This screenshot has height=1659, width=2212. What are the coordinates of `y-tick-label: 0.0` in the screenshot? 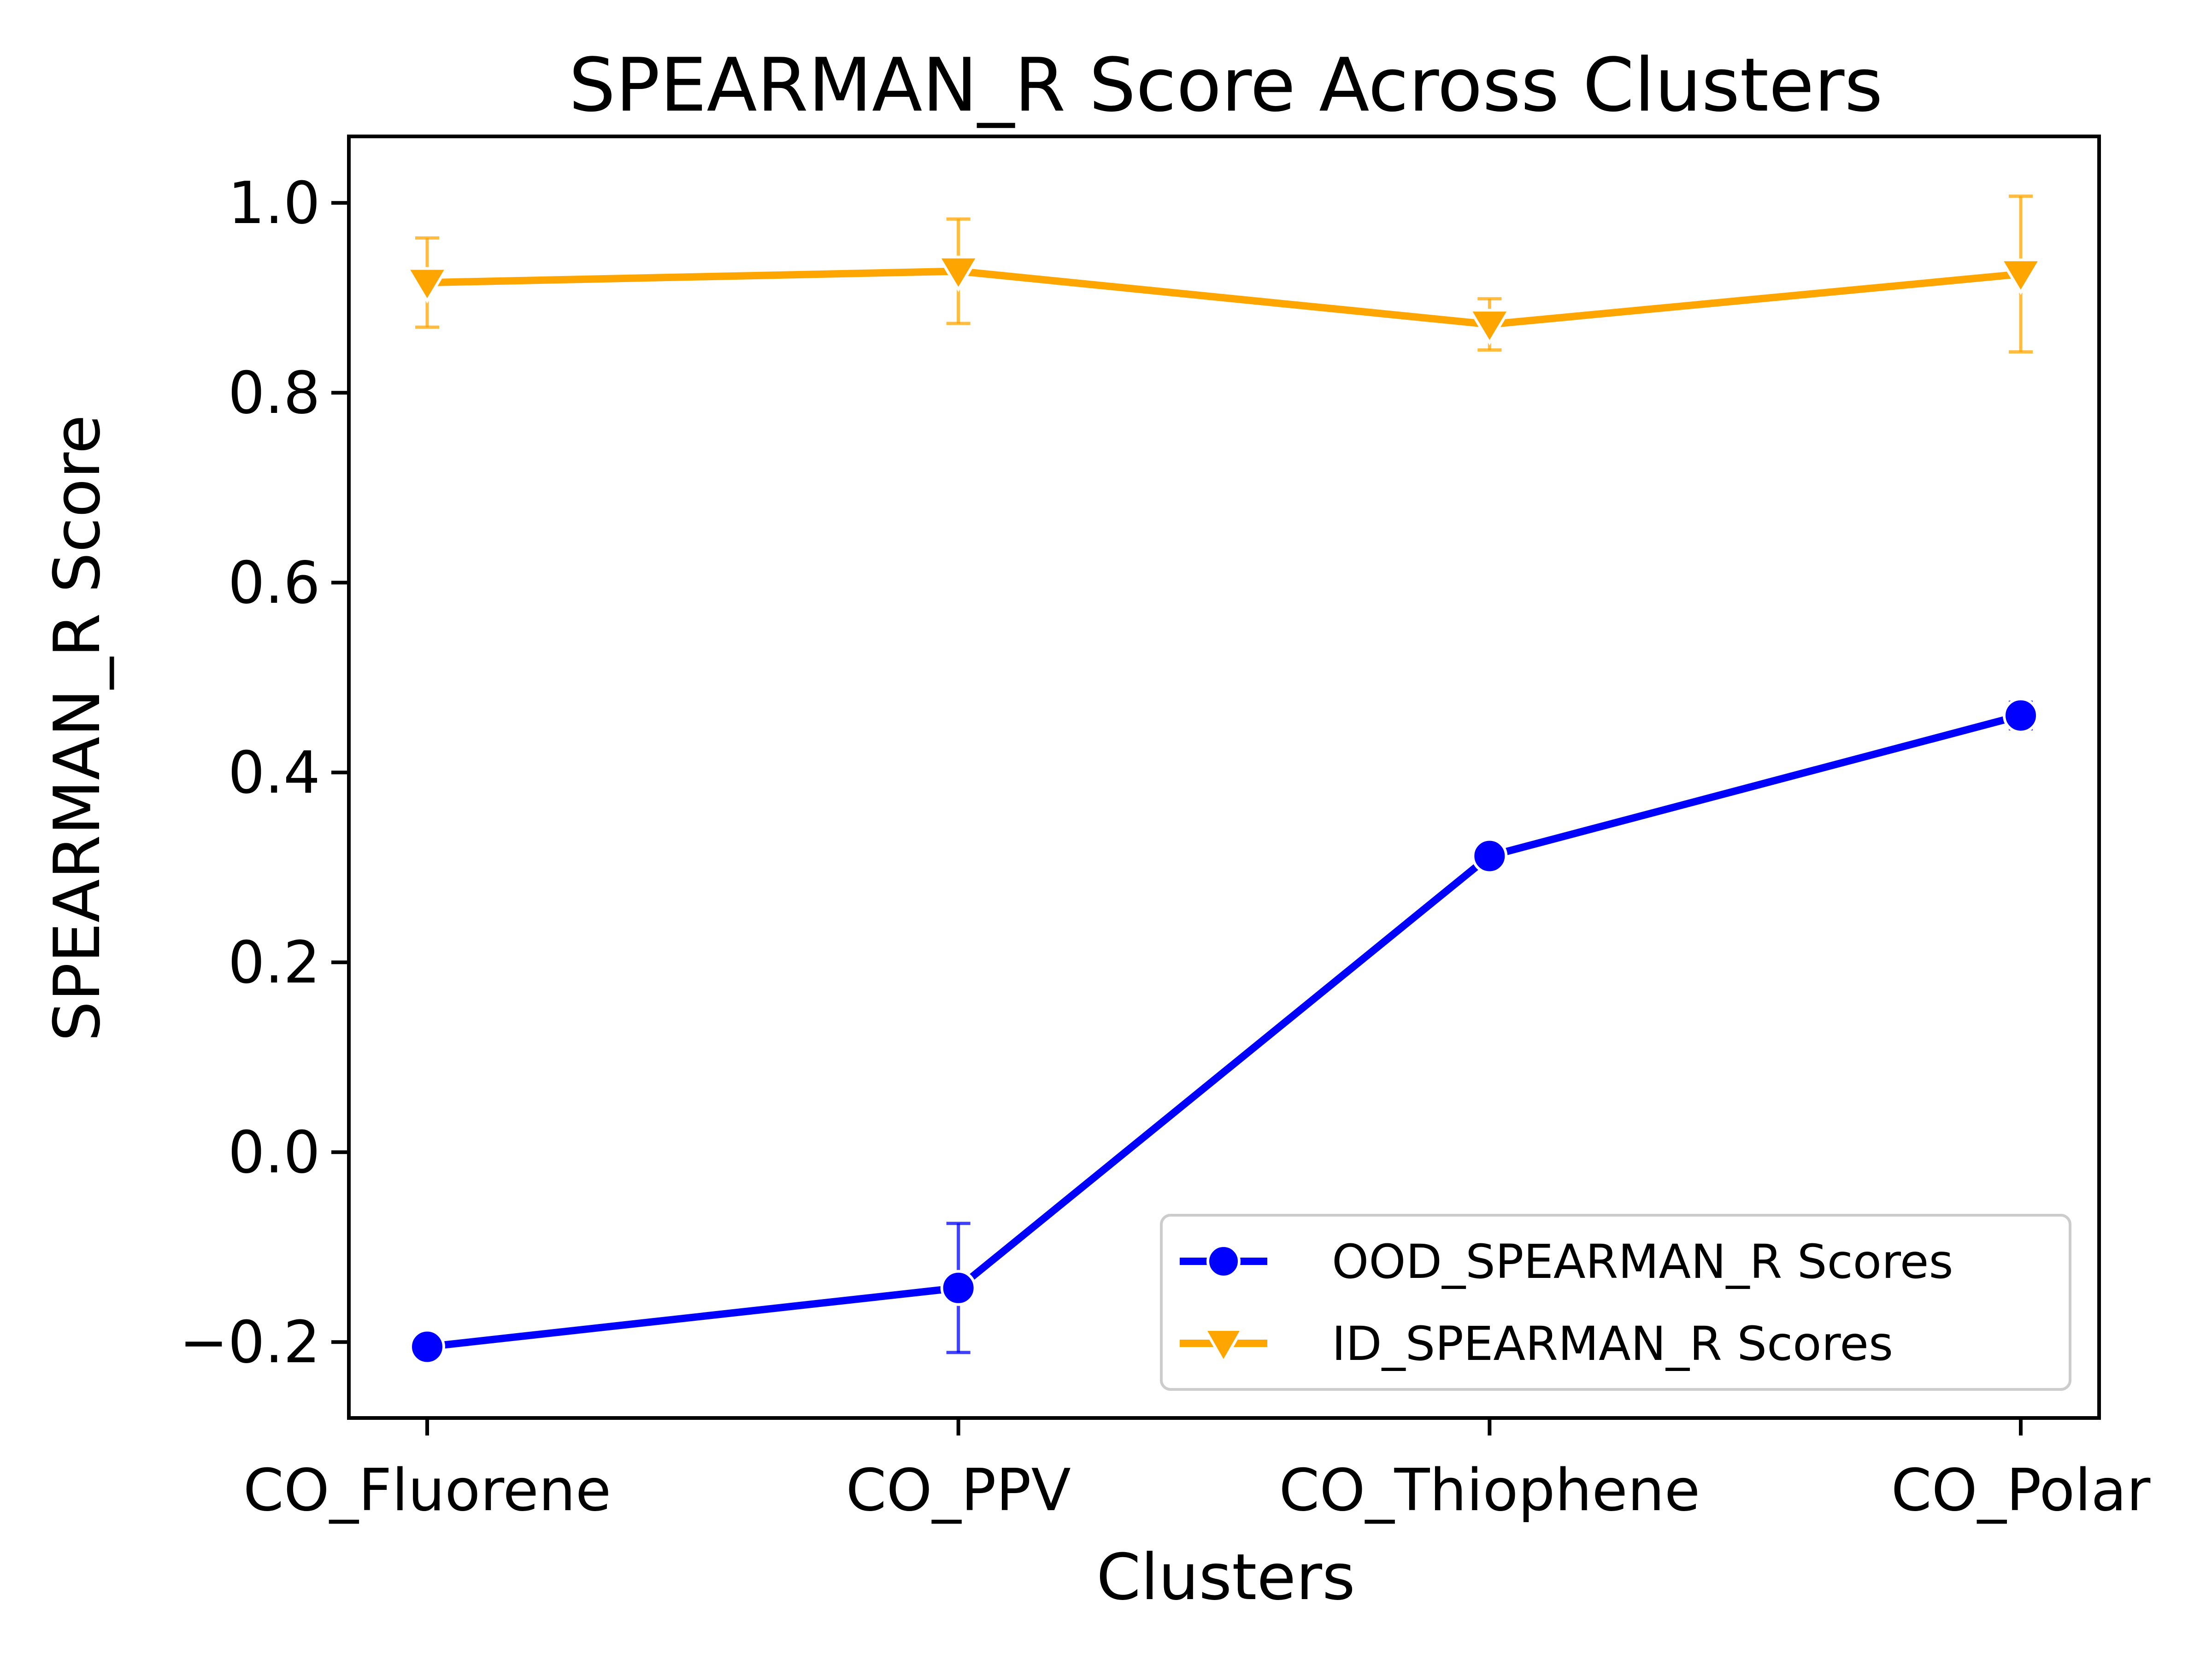 It's located at (274, 1152).